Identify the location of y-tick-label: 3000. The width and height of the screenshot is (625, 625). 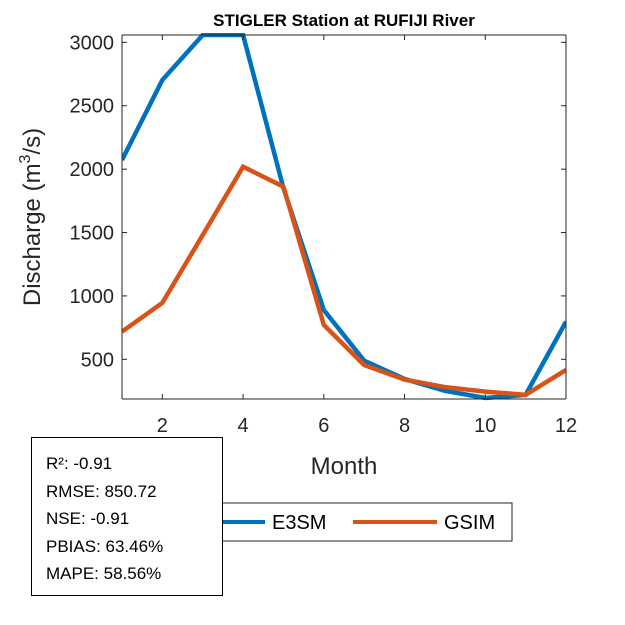
(92, 43).